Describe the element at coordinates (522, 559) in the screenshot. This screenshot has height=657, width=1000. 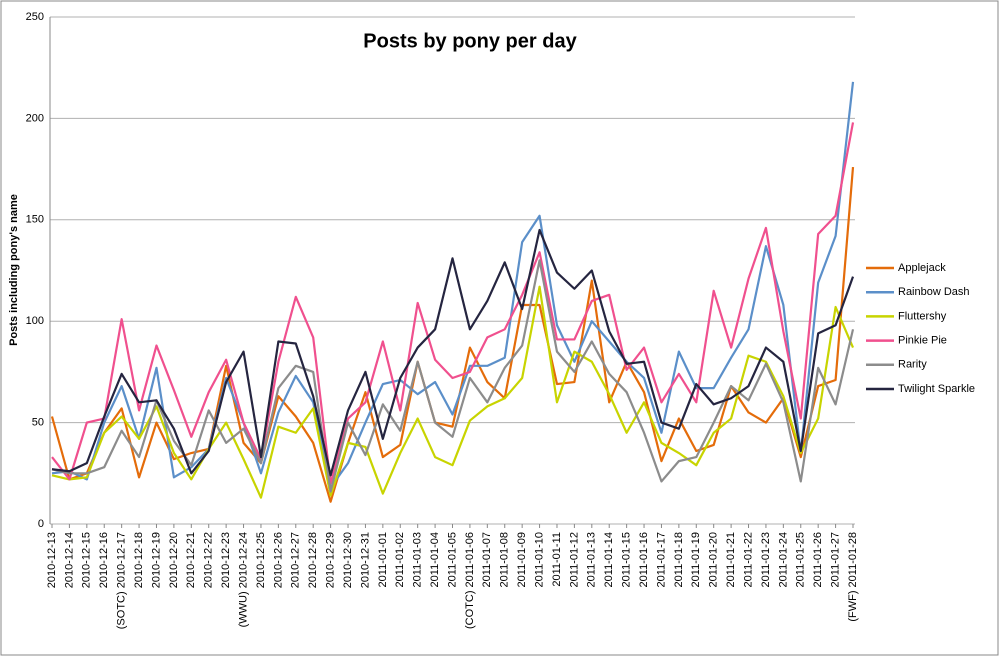
I see `x-tick-label: 2011-01-09` at that location.